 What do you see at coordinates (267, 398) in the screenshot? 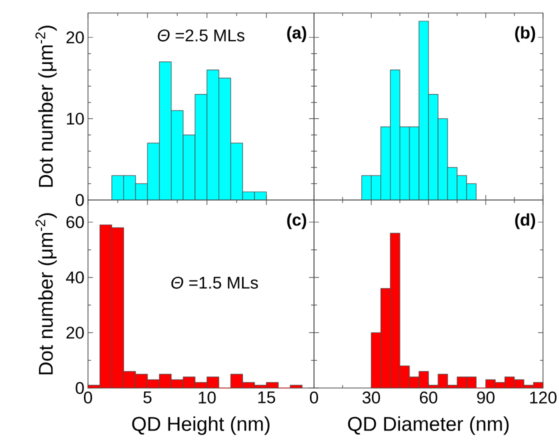
I see `x-tick-label: 15` at bounding box center [267, 398].